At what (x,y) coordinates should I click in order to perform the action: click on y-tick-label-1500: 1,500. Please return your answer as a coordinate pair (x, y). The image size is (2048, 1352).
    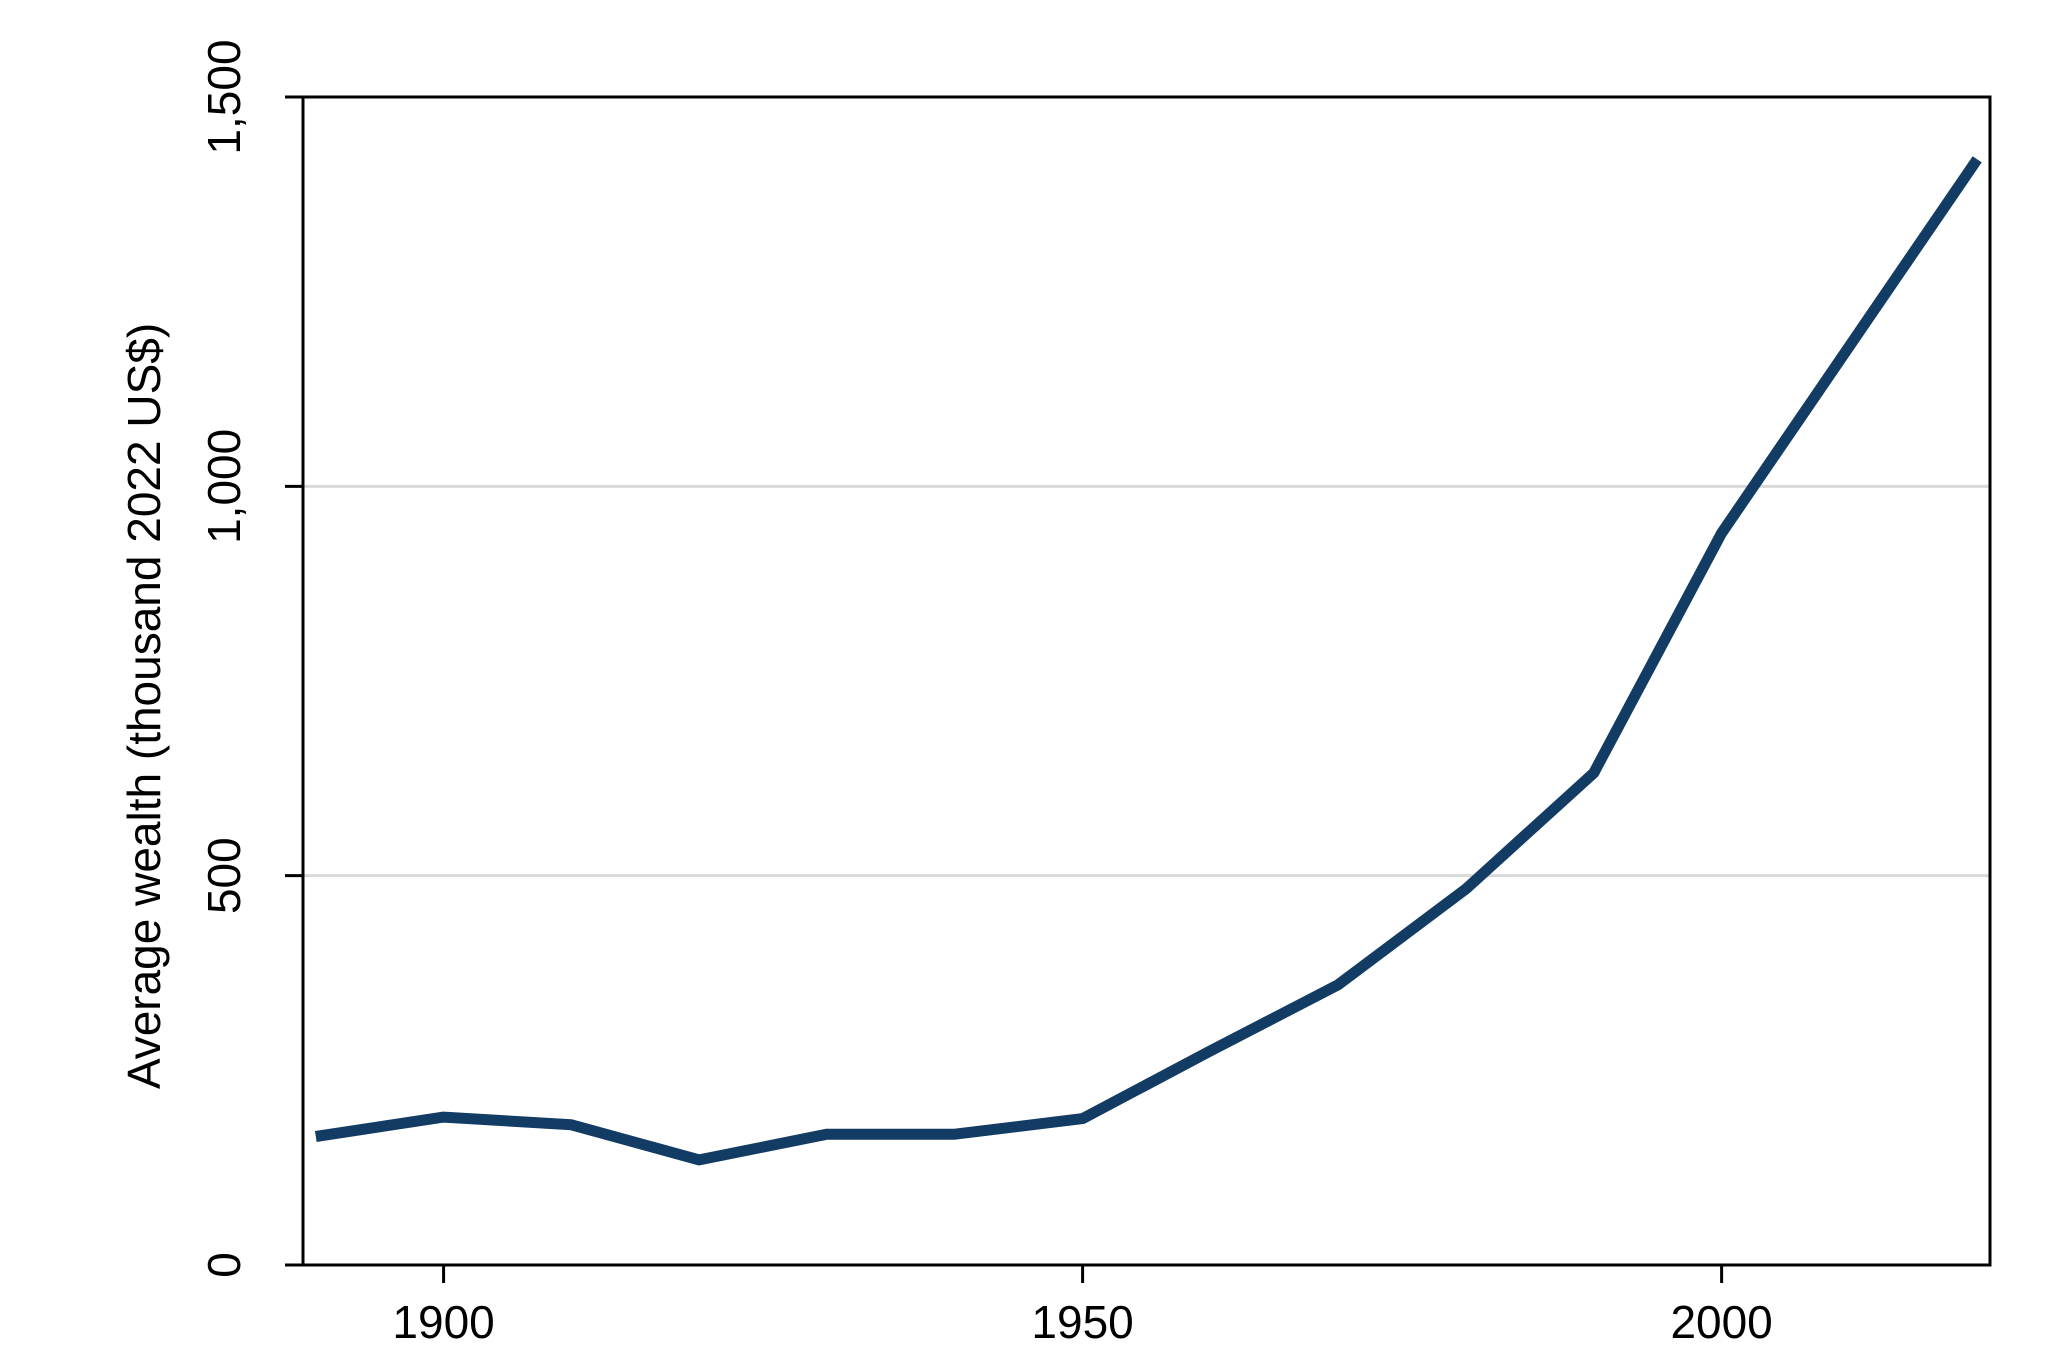
    Looking at the image, I should click on (224, 96).